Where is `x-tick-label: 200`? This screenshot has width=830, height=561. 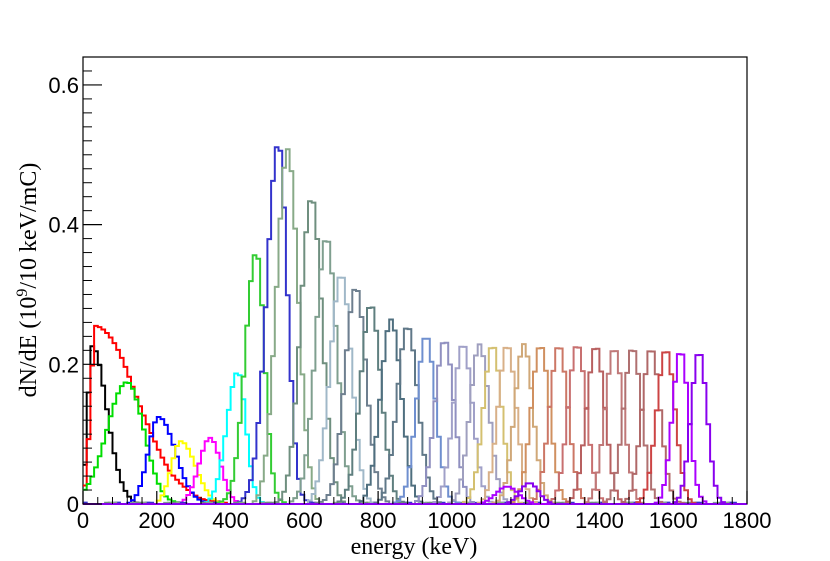
x-tick-label: 200 is located at coordinates (156, 520).